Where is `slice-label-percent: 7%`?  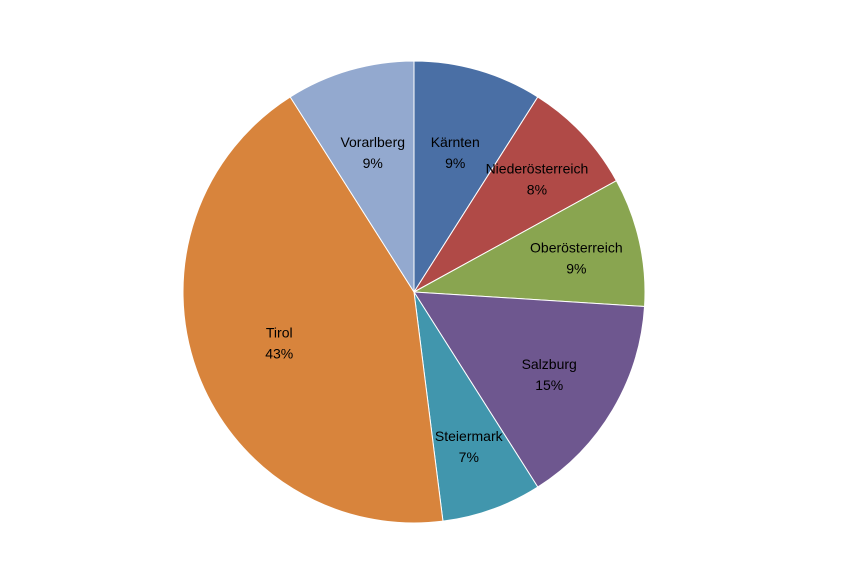
slice-label-percent: 7% is located at coordinates (469, 457).